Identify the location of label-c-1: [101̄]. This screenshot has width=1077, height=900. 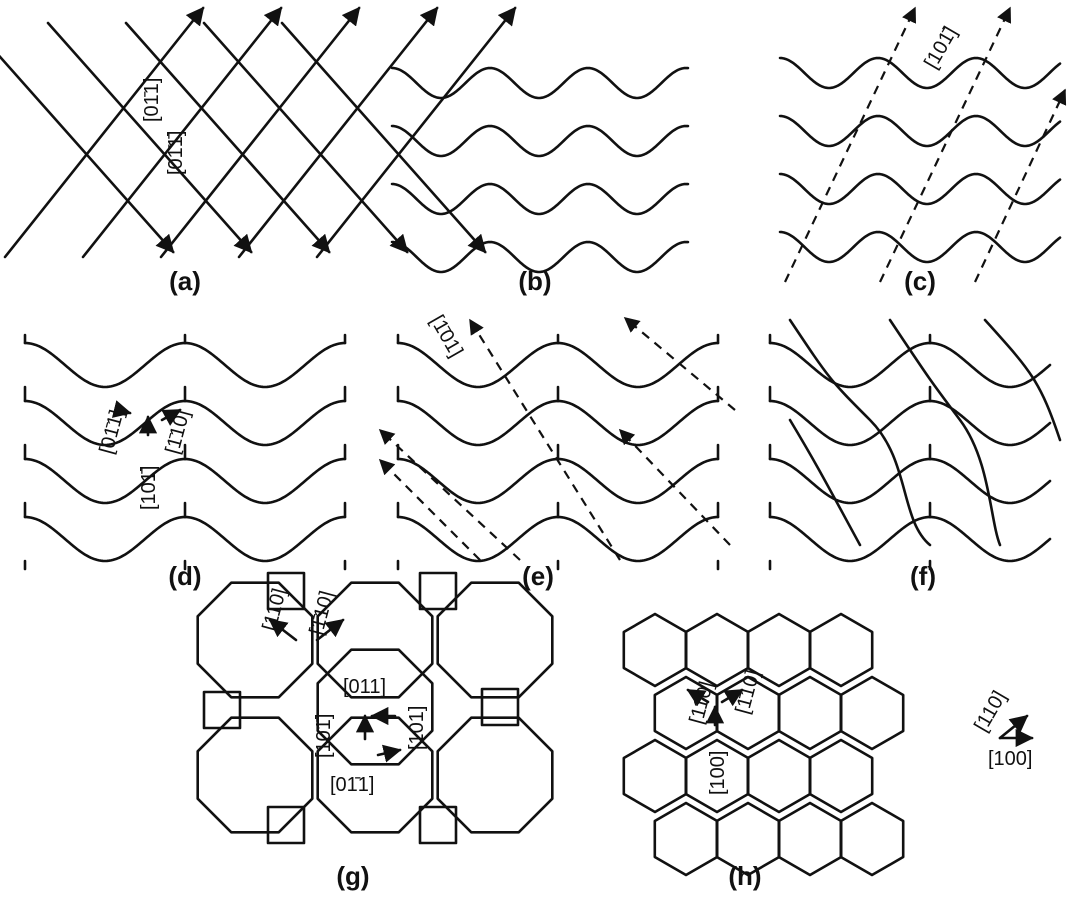
(940, 48).